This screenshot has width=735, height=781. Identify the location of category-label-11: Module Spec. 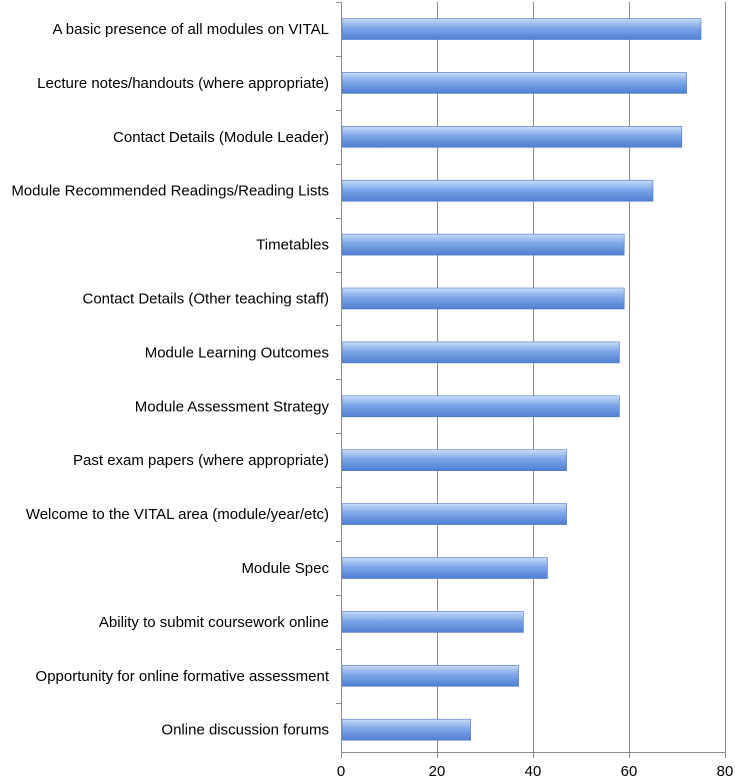
(285, 568).